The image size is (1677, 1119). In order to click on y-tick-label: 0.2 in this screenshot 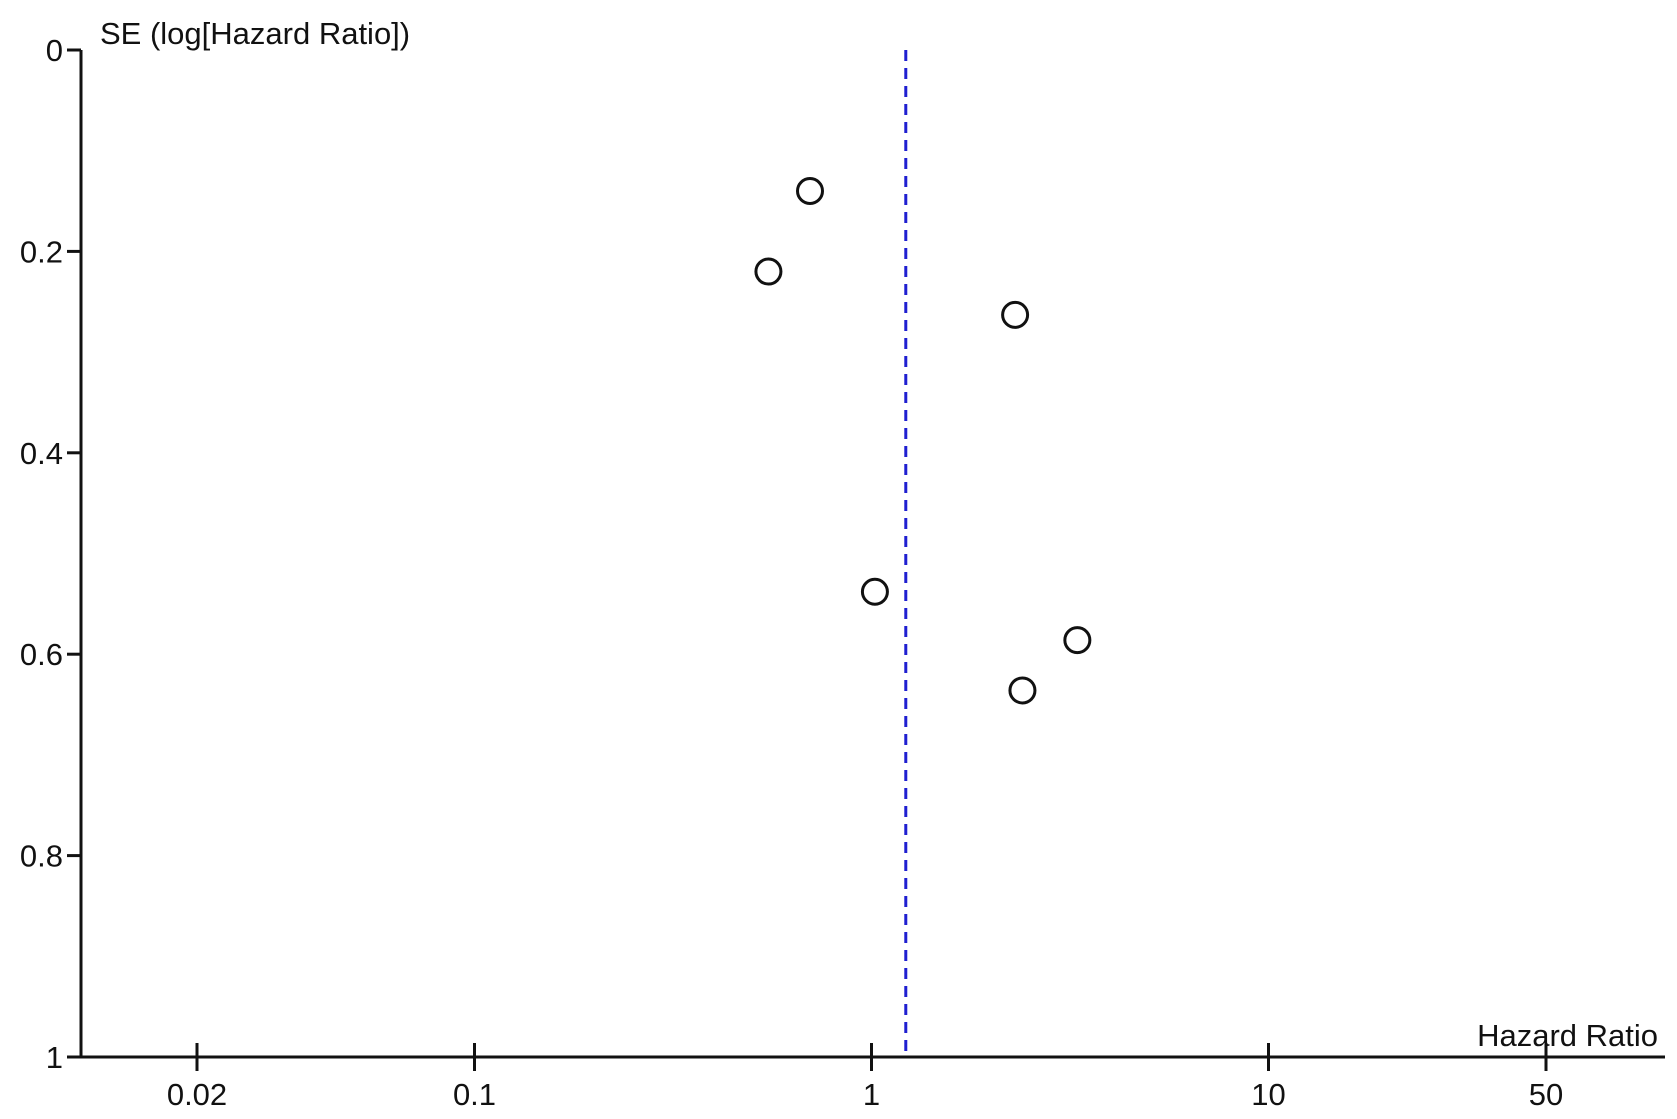, I will do `click(41, 251)`.